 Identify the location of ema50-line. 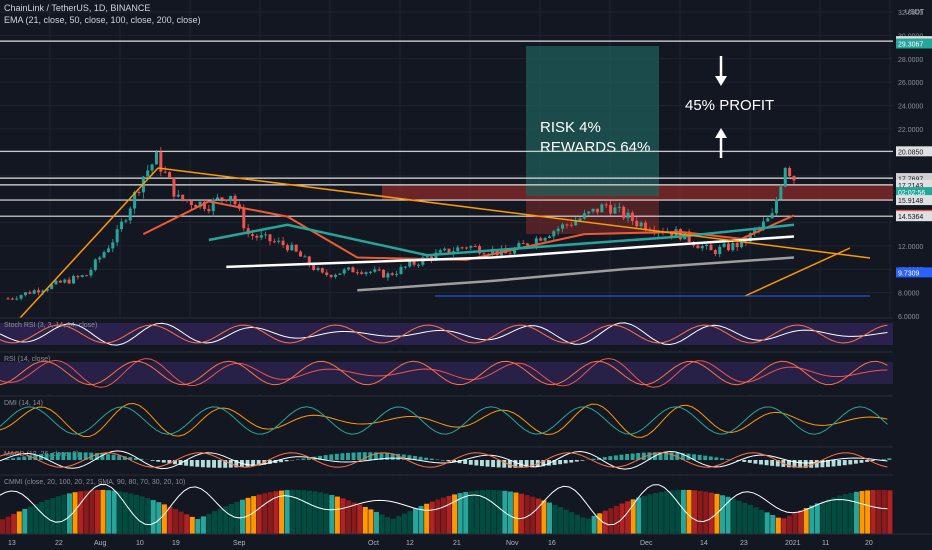
(501, 240).